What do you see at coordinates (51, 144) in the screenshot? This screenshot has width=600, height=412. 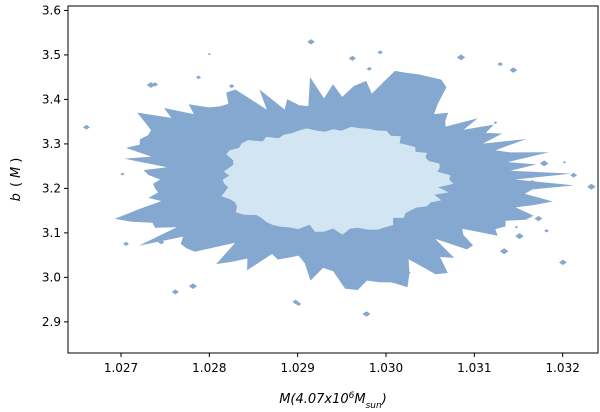 I see `y-tick-label: 3.3` at bounding box center [51, 144].